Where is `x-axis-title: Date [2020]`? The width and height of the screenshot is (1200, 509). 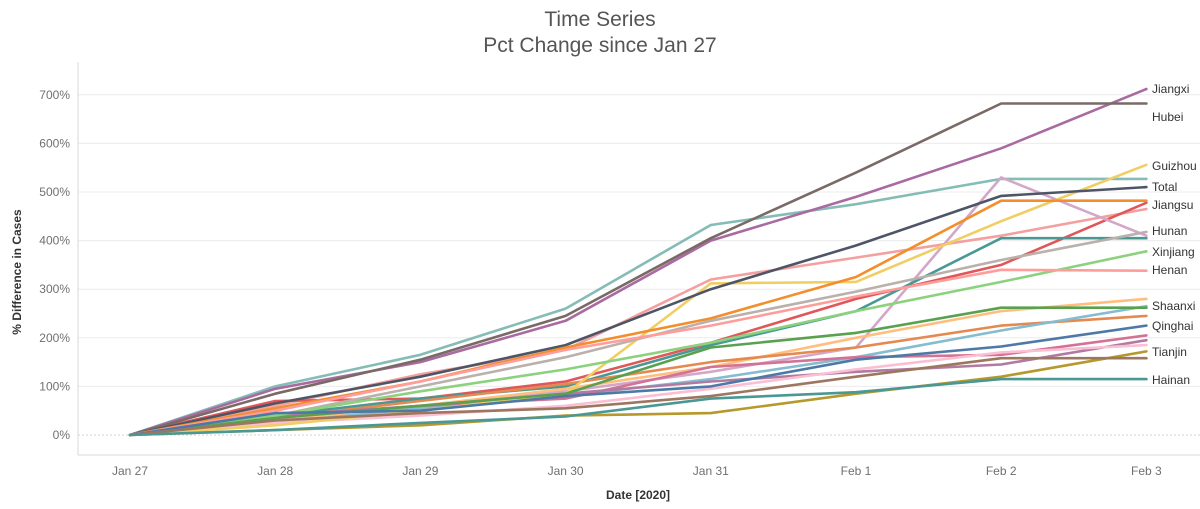
x-axis-title: Date [2020] is located at coordinates (638, 495).